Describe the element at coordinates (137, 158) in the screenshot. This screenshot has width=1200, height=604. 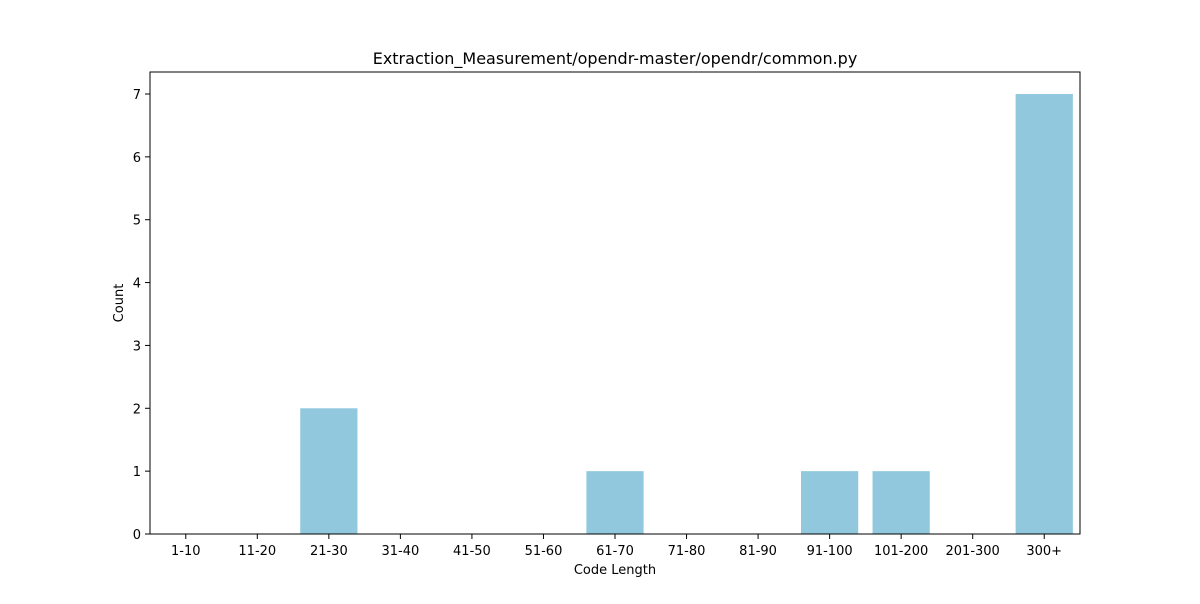
I see `y-tick-label: 6` at that location.